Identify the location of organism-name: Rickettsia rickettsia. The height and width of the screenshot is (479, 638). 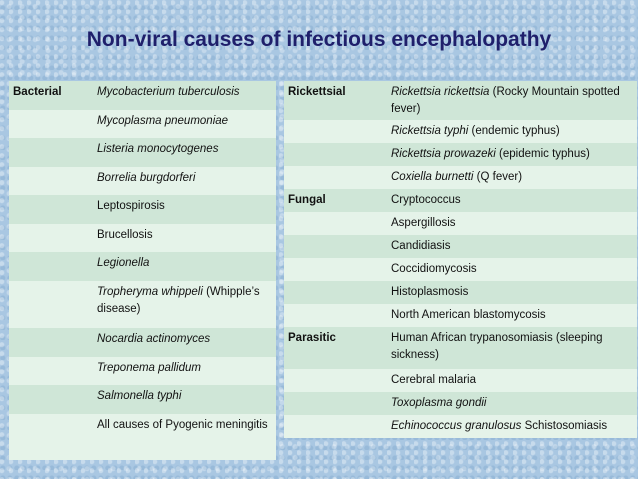
(440, 92).